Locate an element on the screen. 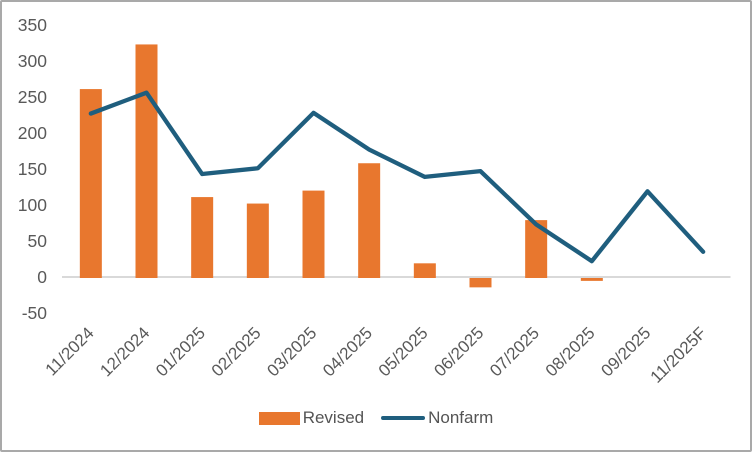  y-tick-label: 200 is located at coordinates (32, 133).